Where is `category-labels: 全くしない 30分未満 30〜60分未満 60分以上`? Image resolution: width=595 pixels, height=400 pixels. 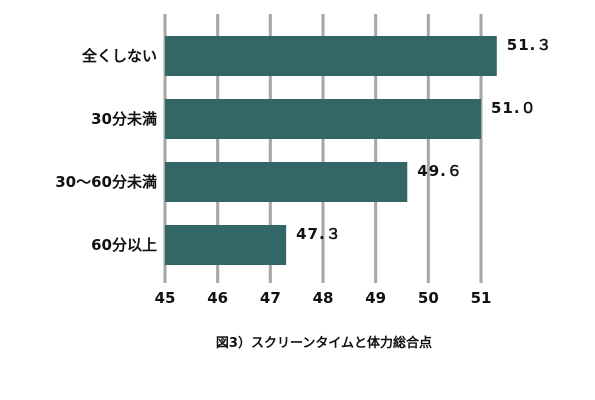
category-labels: 全くしない 30分未満 30〜60分未満 60分以上 is located at coordinates (106, 150).